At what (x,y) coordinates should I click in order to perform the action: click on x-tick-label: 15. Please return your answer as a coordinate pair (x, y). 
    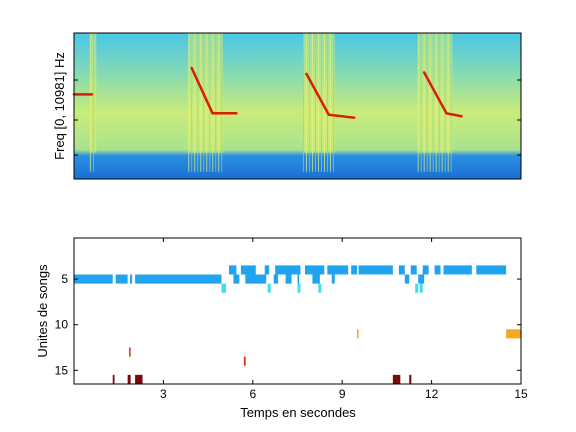
    Looking at the image, I should click on (521, 394).